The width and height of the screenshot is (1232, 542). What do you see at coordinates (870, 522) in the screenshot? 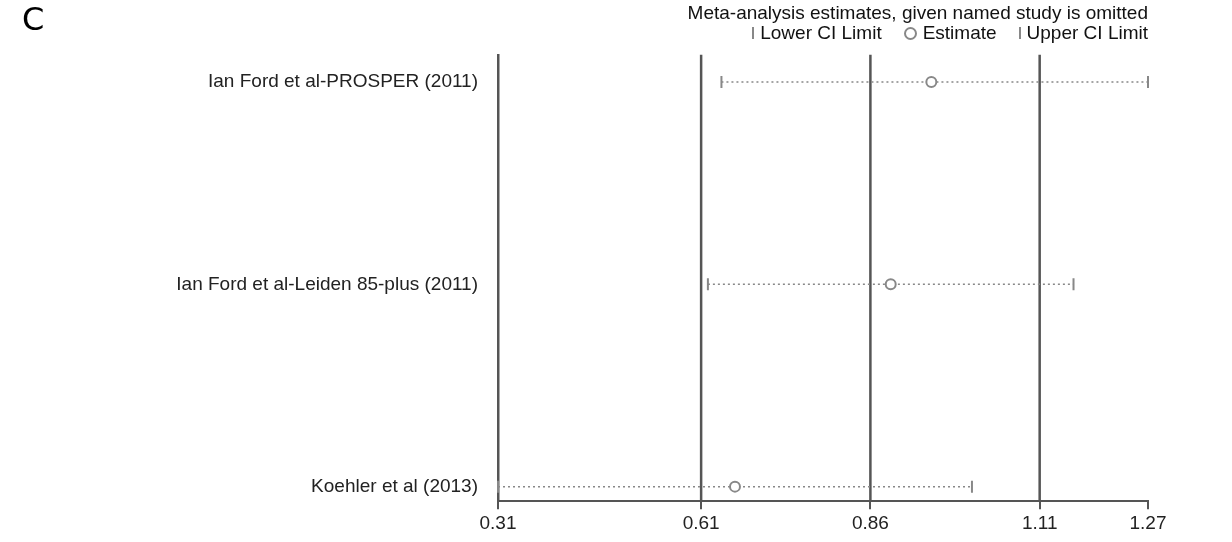
I see `x-tick-label: 0.86` at bounding box center [870, 522].